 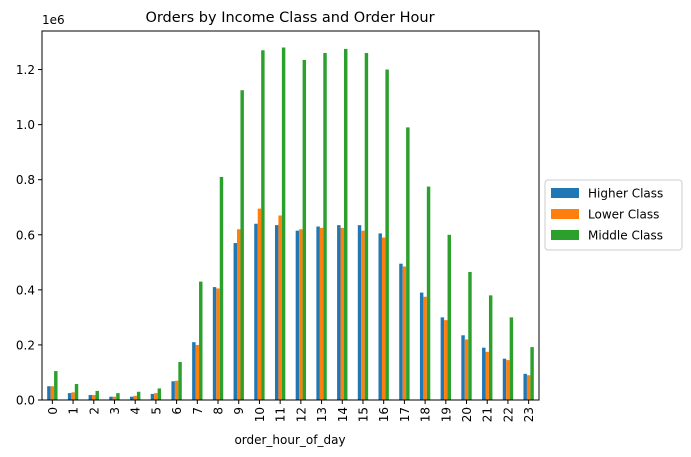 I want to click on y-tick-label: 1.0, so click(x=25, y=125).